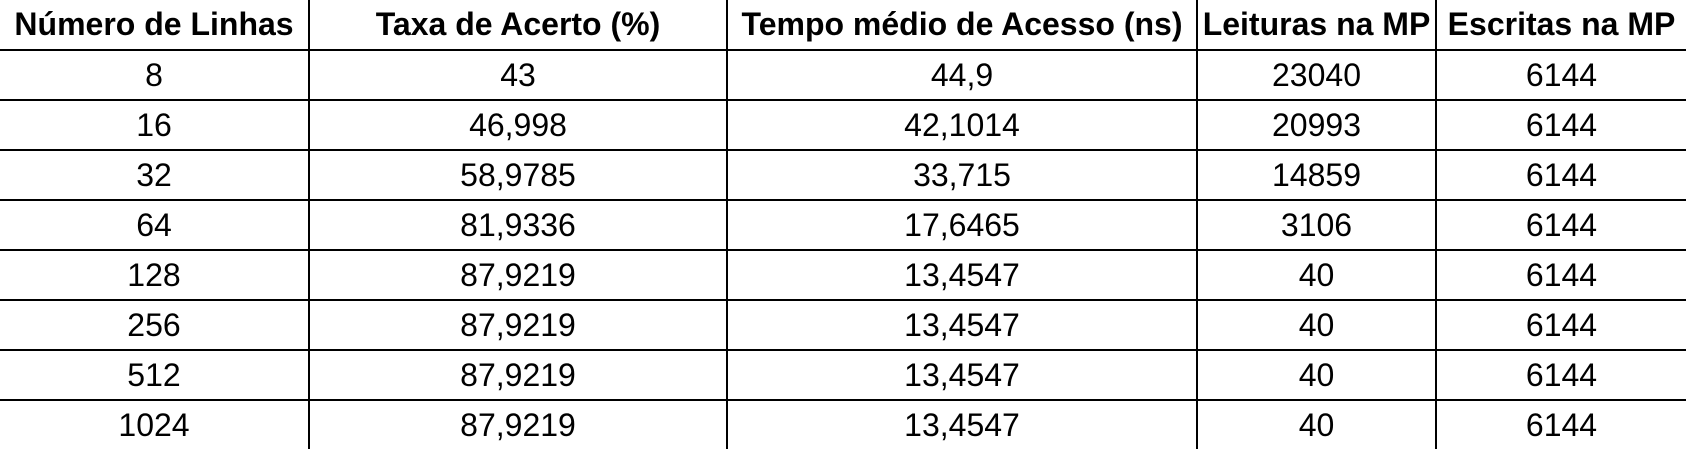  Describe the element at coordinates (1560, 25) in the screenshot. I see `header-escritas-na-mp: Escritas na MP` at that location.